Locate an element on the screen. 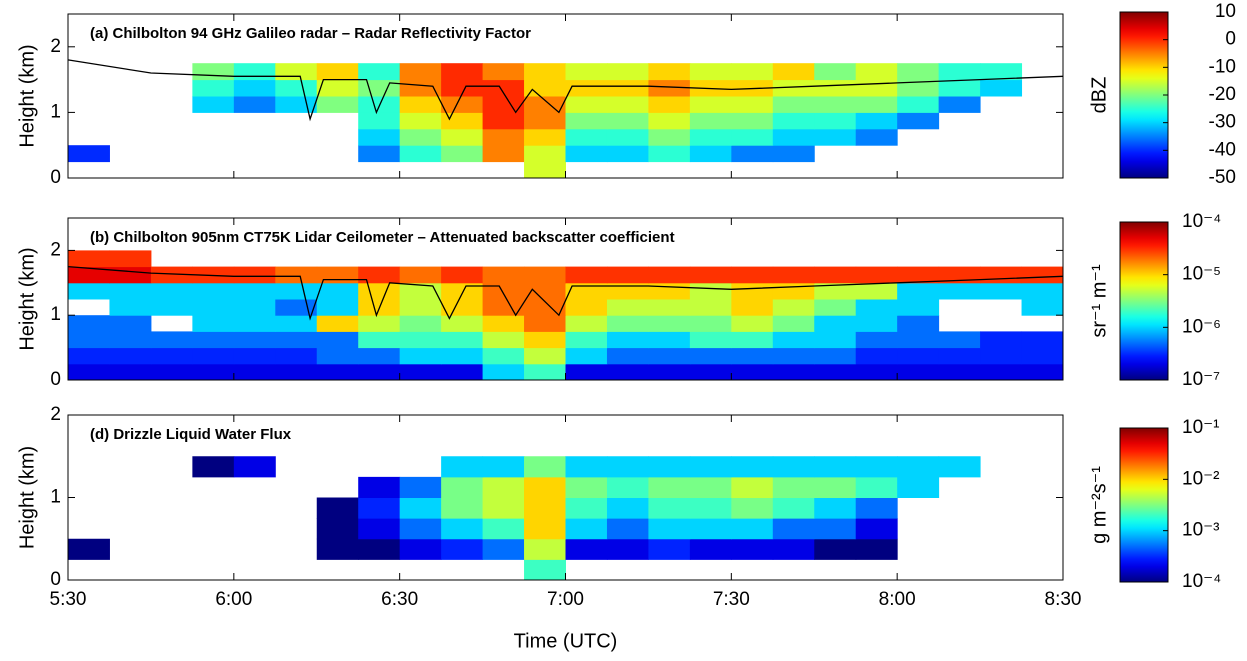  colorbar-label: dBZ is located at coordinates (1099, 95).